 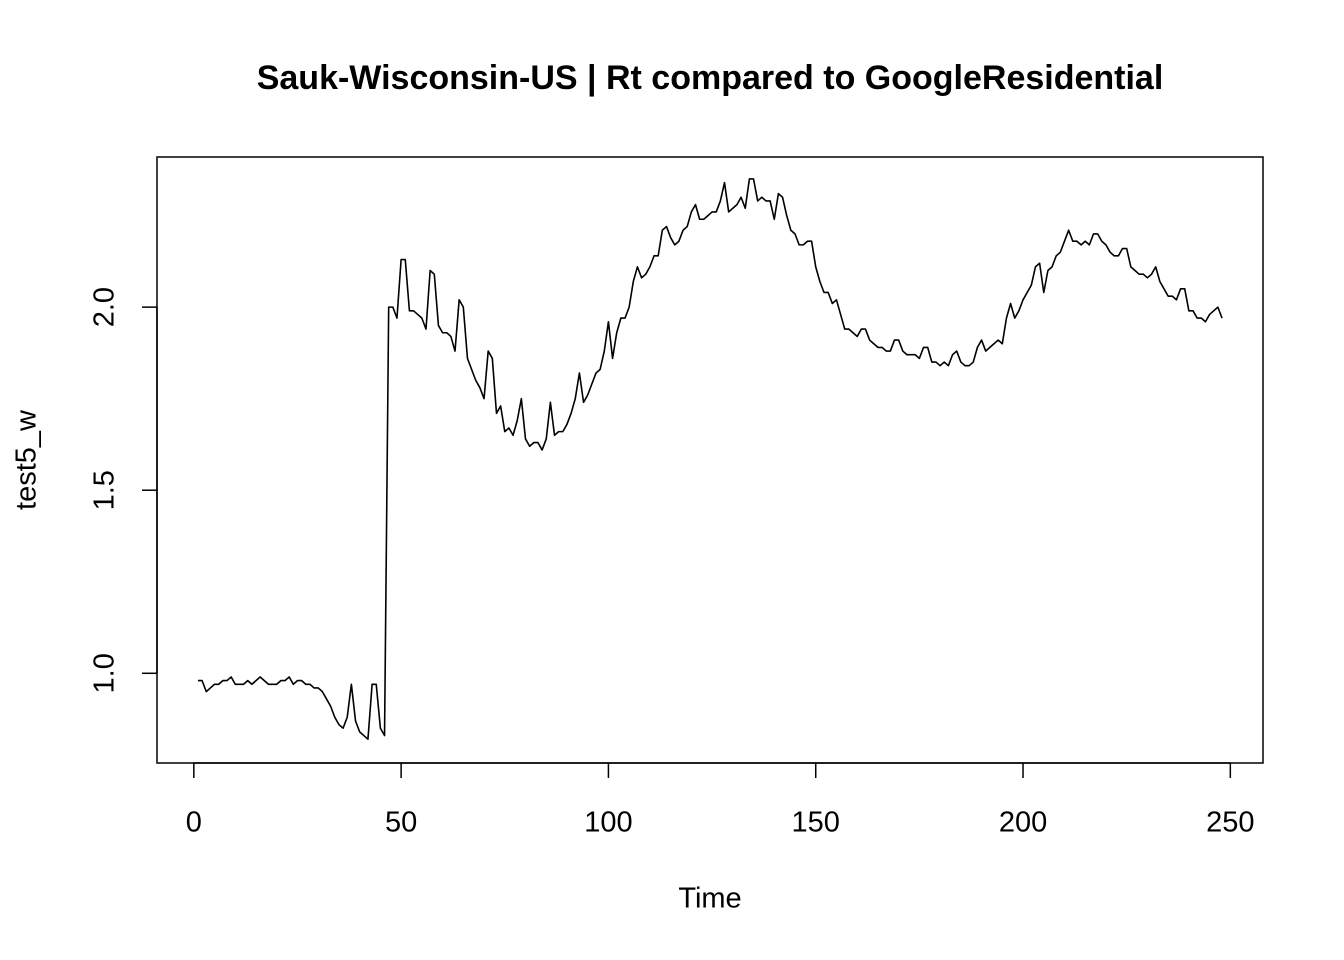 What do you see at coordinates (105, 490) in the screenshot?
I see `y-tick-label: 1.5` at bounding box center [105, 490].